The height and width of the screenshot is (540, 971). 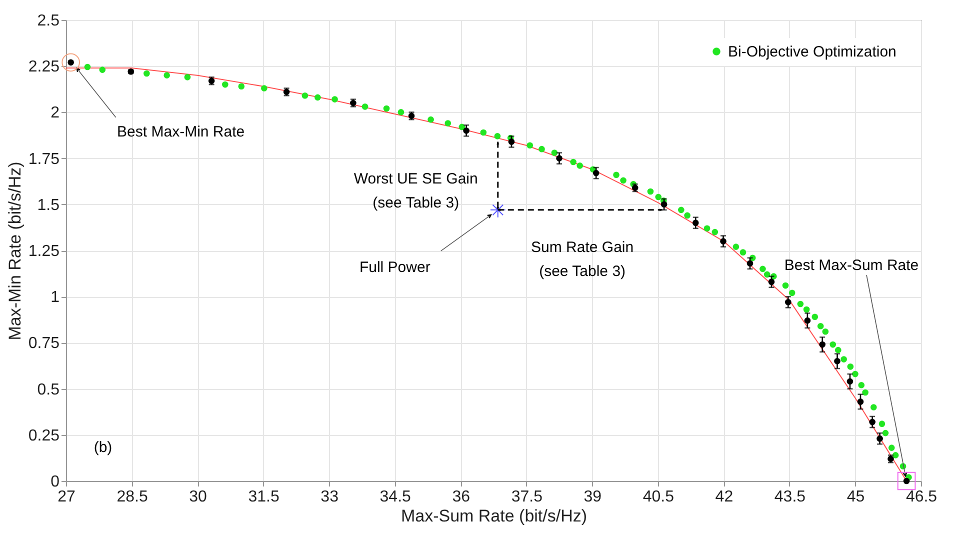 I want to click on x-tick-label: 46.5, so click(x=922, y=497).